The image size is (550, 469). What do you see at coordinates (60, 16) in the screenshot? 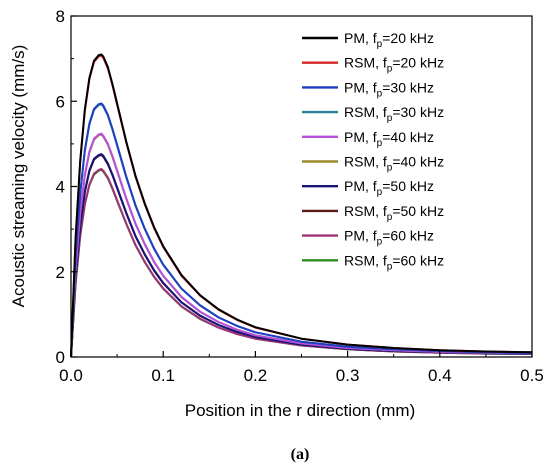
I see `y-tick-label: 8` at bounding box center [60, 16].